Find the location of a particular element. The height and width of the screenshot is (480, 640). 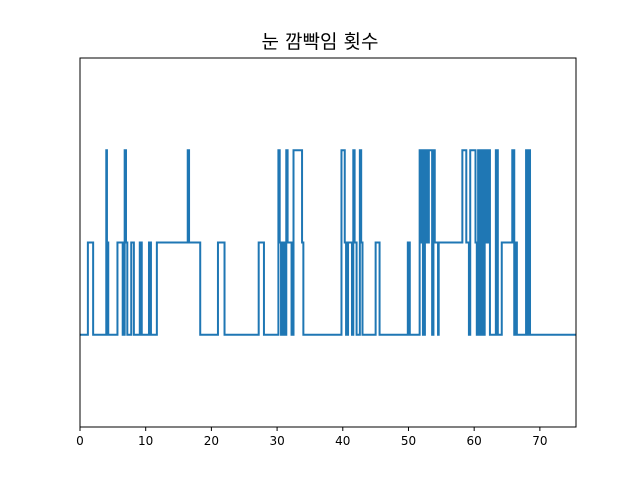

x-tick-label: 50 is located at coordinates (408, 441).